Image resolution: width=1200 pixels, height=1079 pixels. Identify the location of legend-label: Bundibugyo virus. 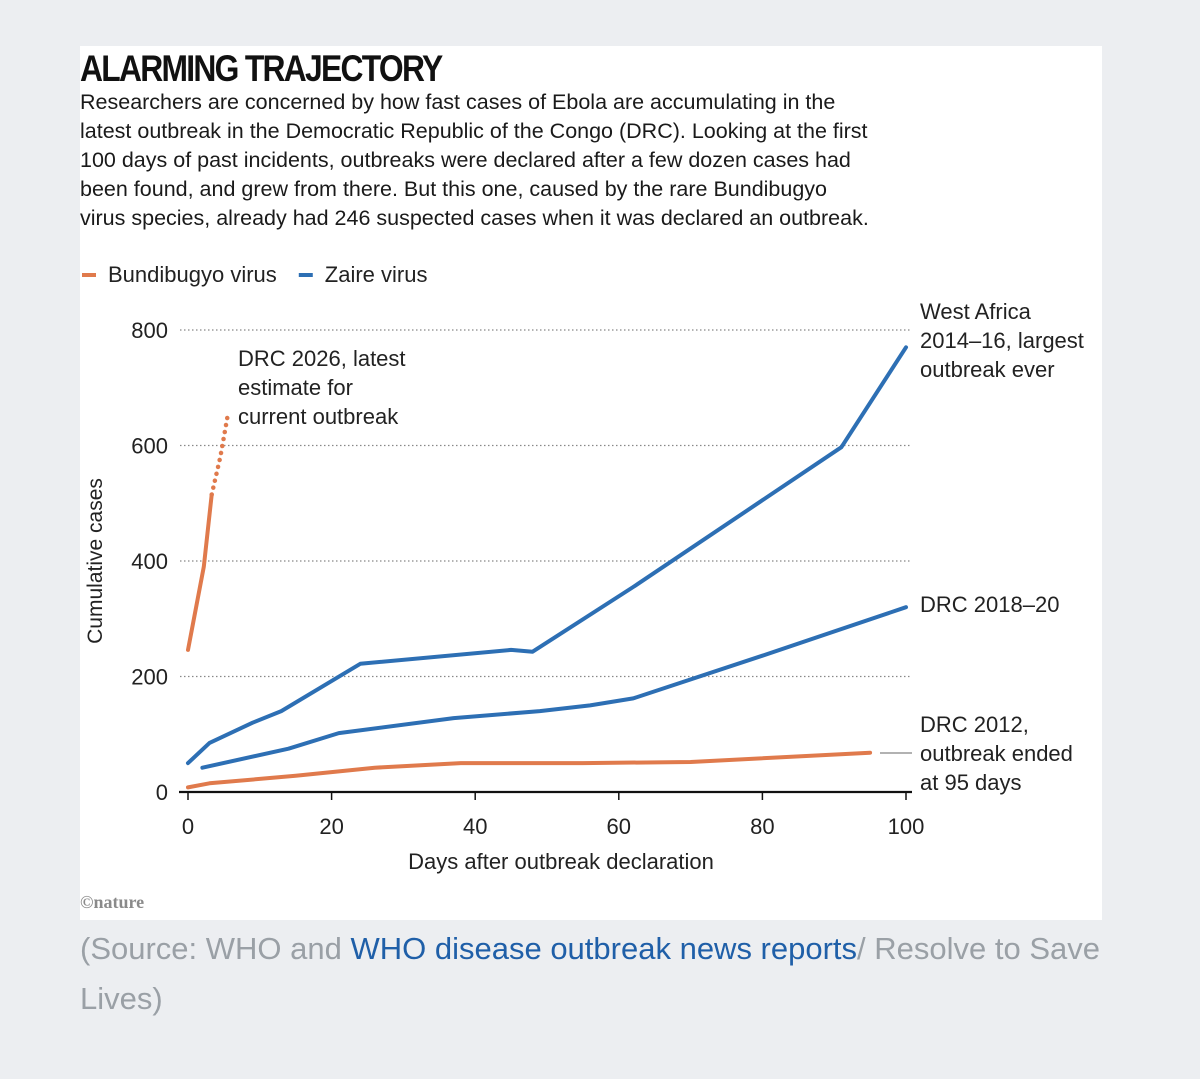
(192, 274).